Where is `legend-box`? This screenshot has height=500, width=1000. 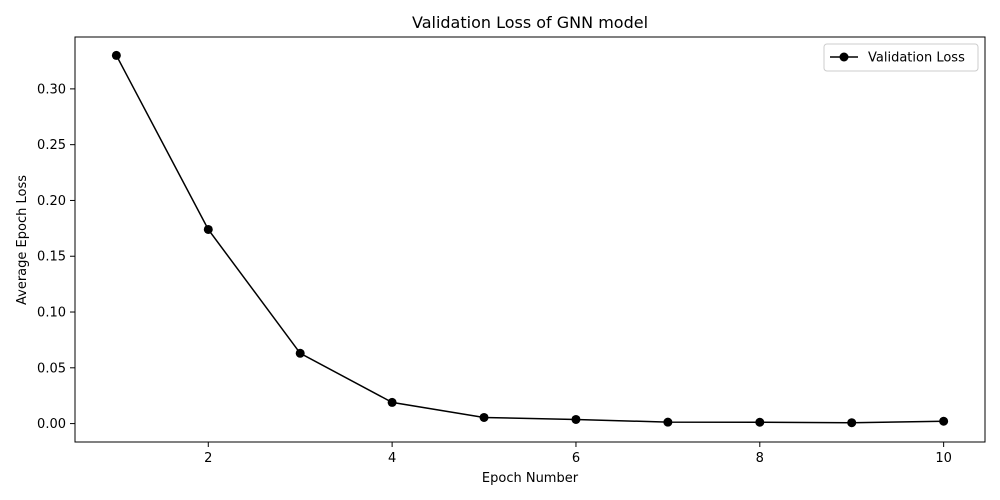 legend-box is located at coordinates (901, 57).